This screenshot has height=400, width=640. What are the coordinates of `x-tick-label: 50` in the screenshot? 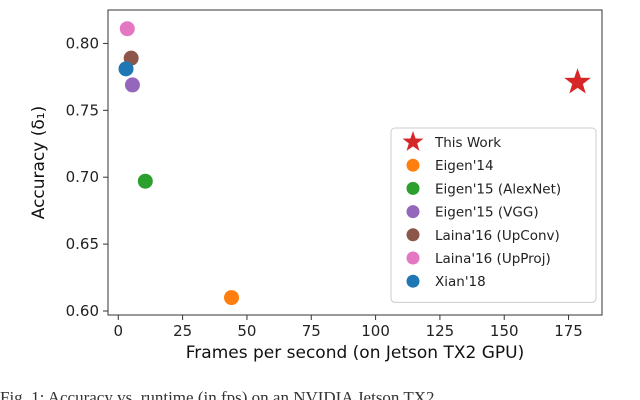 It's located at (246, 331).